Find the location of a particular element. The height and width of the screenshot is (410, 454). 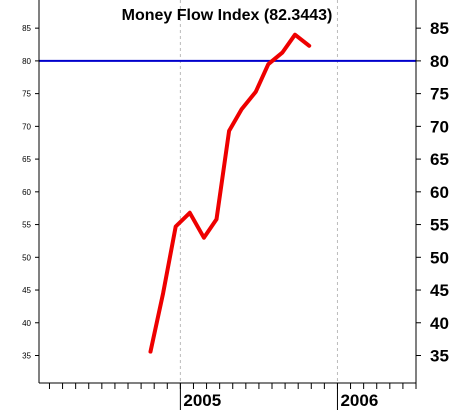

left-y-tick-label: 35 is located at coordinates (26, 356).